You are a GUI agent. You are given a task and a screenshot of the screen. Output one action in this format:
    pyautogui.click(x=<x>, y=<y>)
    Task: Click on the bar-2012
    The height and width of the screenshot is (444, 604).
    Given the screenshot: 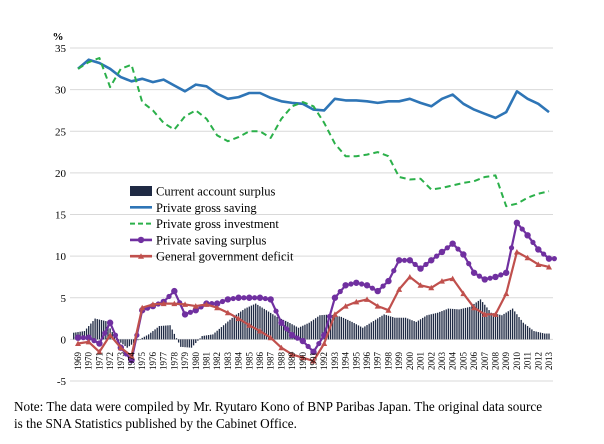 What is the action you would take?
    pyautogui.click(x=538, y=335)
    